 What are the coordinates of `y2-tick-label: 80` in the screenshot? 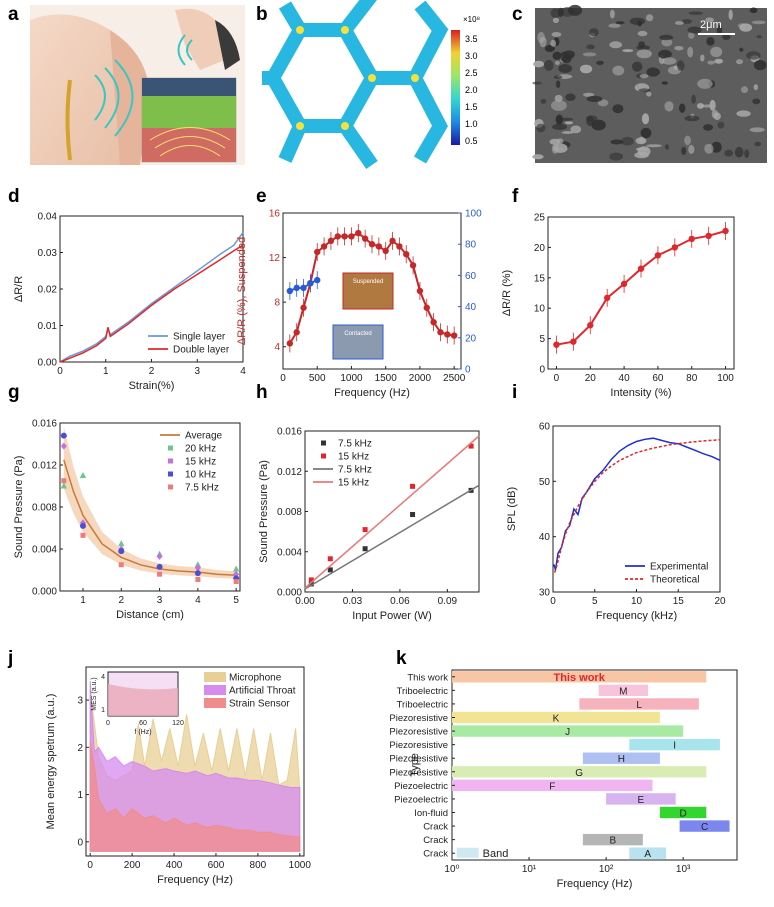 It's located at (471, 245).